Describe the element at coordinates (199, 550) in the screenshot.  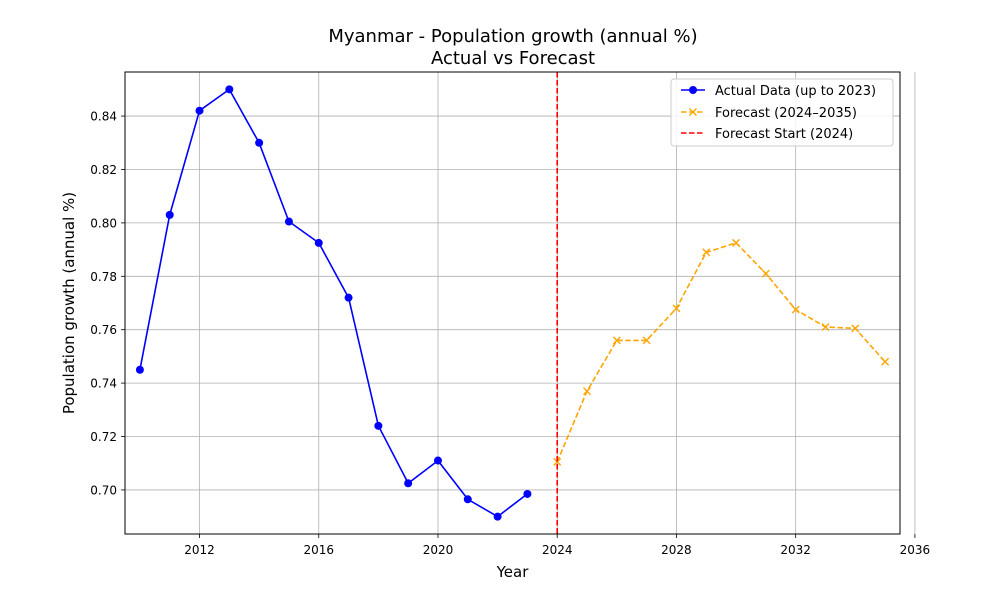
I see `x-tick-label: 2012` at that location.